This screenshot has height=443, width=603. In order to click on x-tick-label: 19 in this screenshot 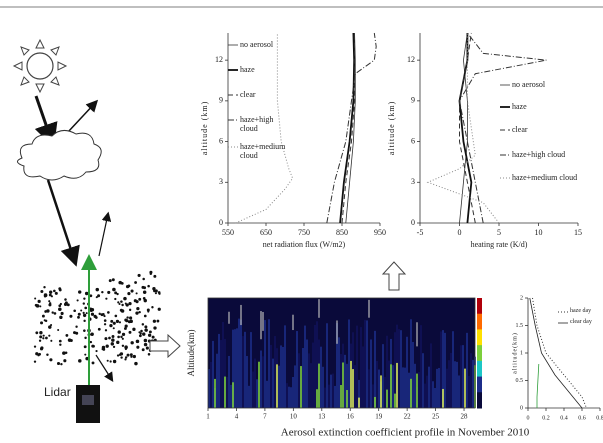, I will do `click(379, 417)`.